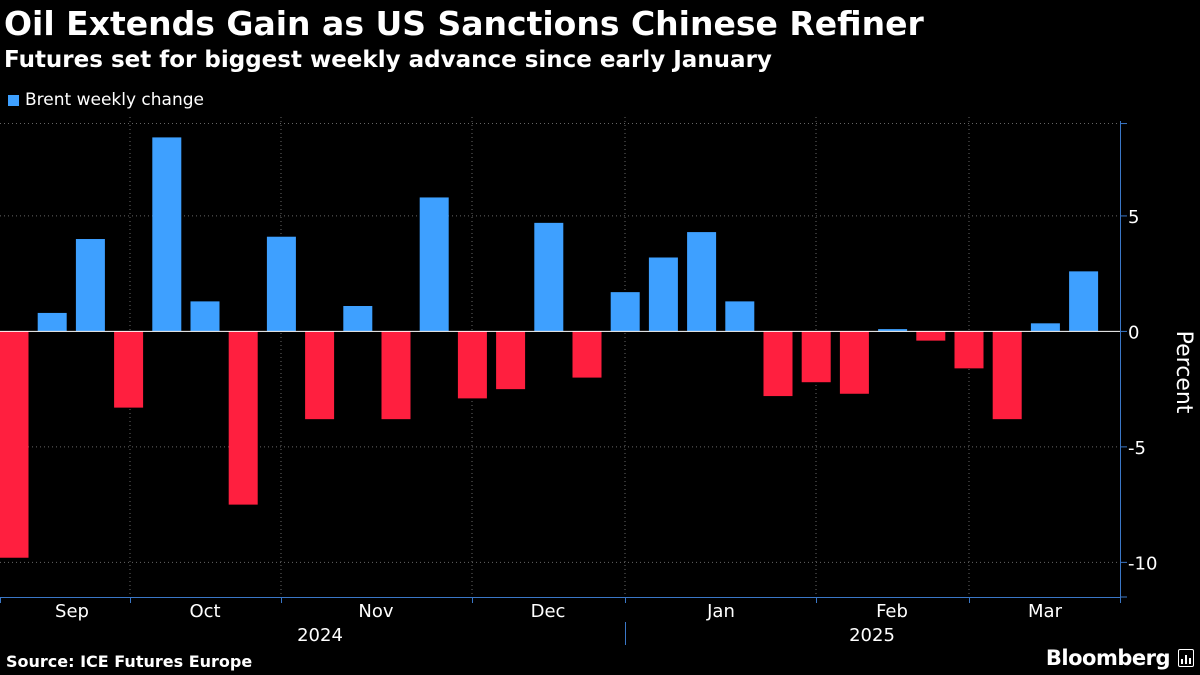 This screenshot has height=675, width=1200. Describe the element at coordinates (1133, 332) in the screenshot. I see `y-tick-label: 0` at that location.